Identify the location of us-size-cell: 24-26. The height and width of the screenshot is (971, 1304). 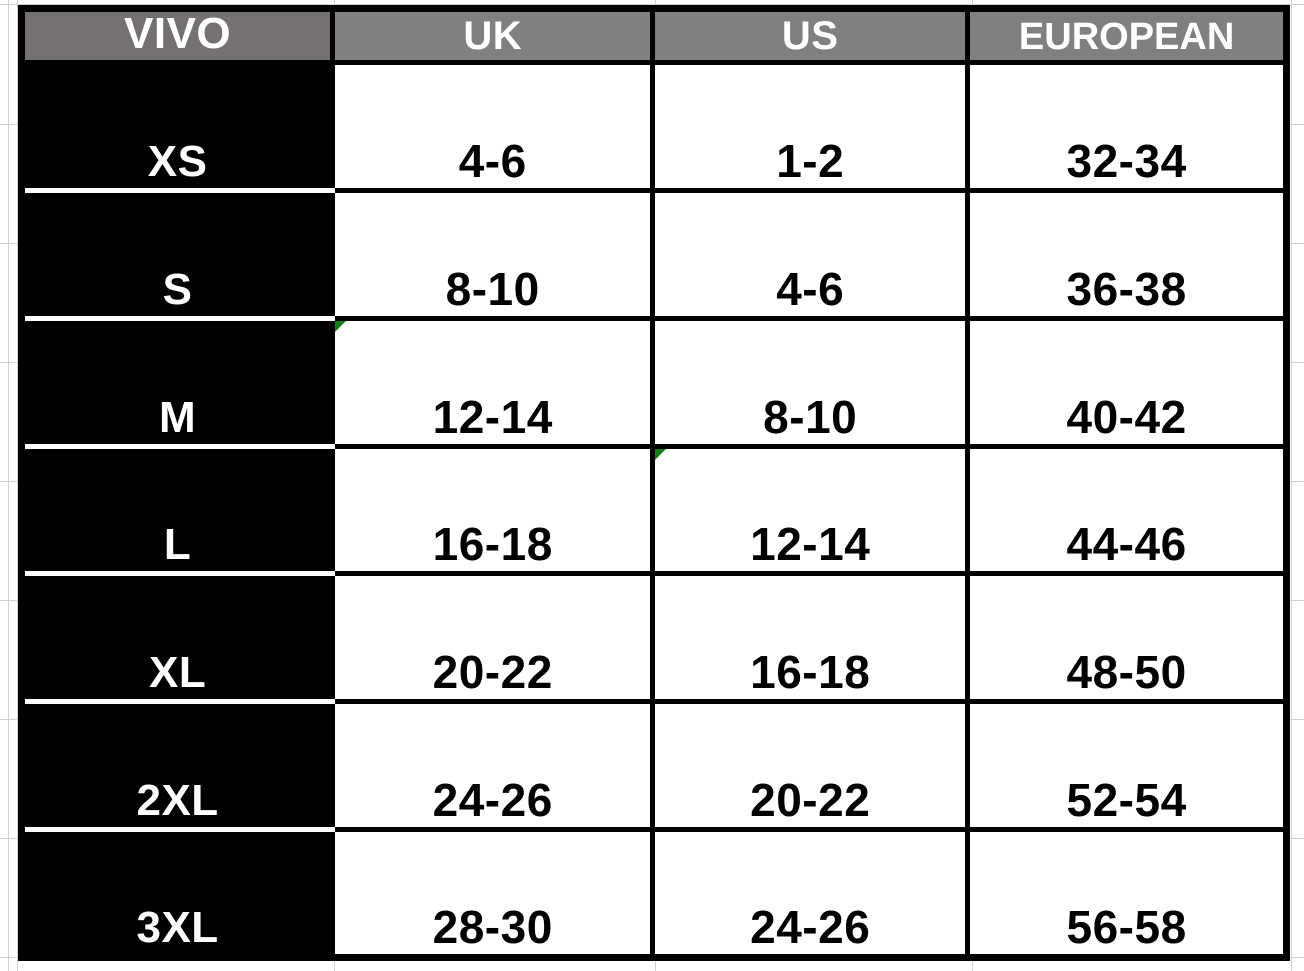
(810, 892).